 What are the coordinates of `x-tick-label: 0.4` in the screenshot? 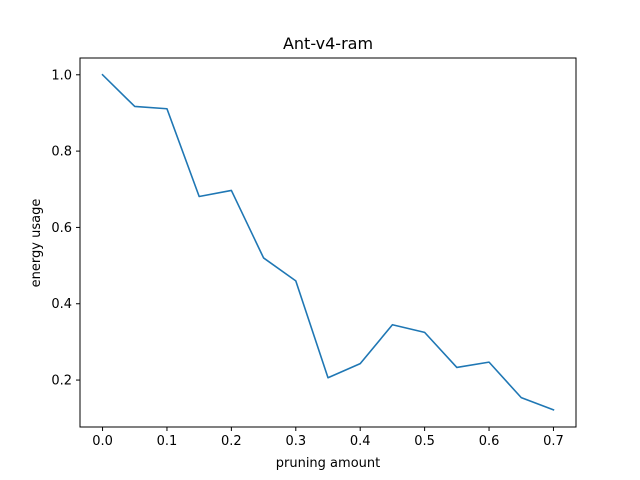 It's located at (360, 441).